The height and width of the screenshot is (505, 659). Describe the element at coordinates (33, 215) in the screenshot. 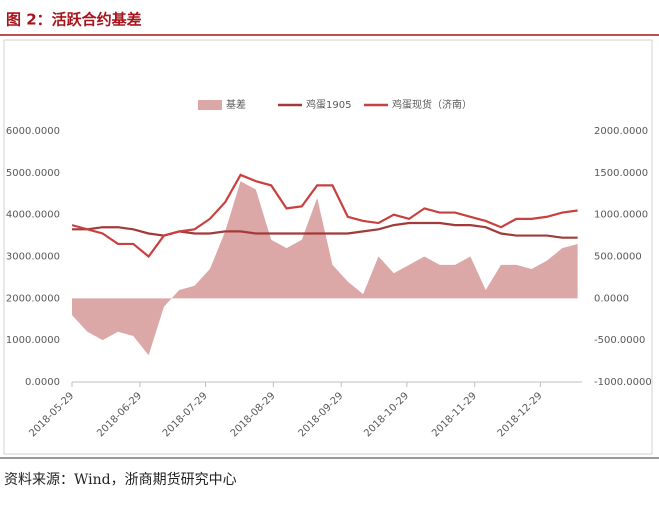

I see `y-tick-label: 4000.0000` at that location.